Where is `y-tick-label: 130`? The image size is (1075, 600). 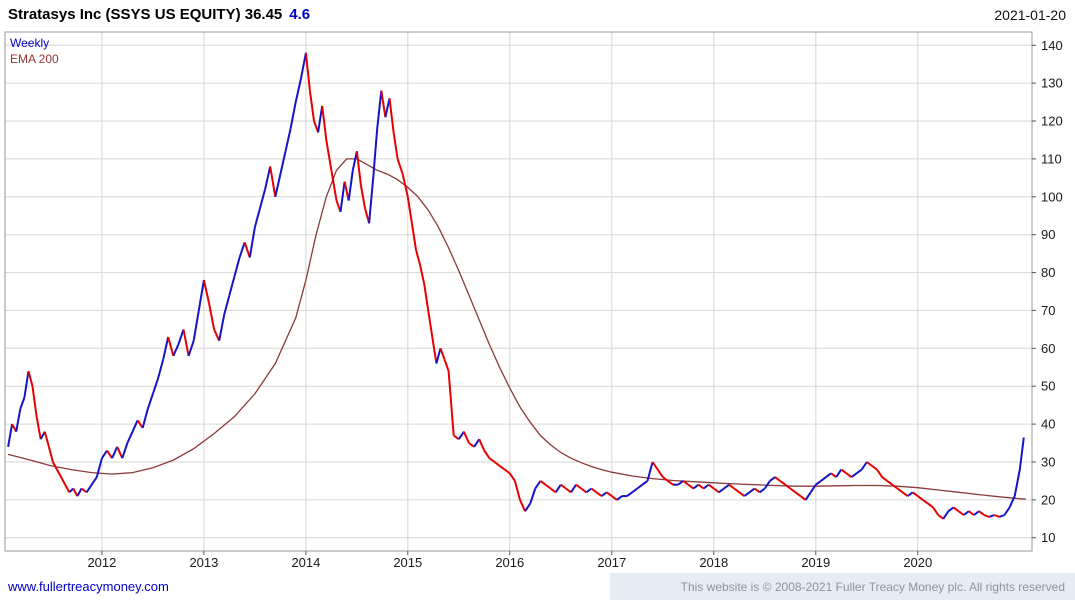
y-tick-label: 130 is located at coordinates (1052, 83).